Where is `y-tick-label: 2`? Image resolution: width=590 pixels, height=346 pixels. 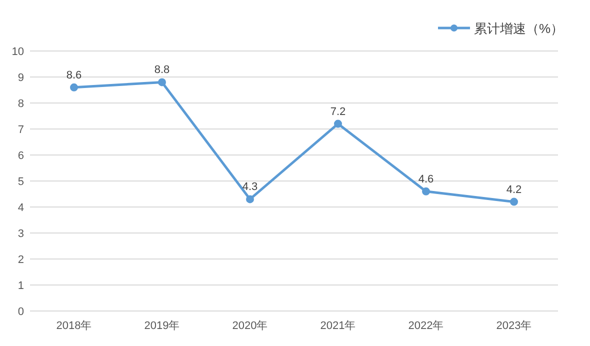
y-tick-label: 2 is located at coordinates (21, 260).